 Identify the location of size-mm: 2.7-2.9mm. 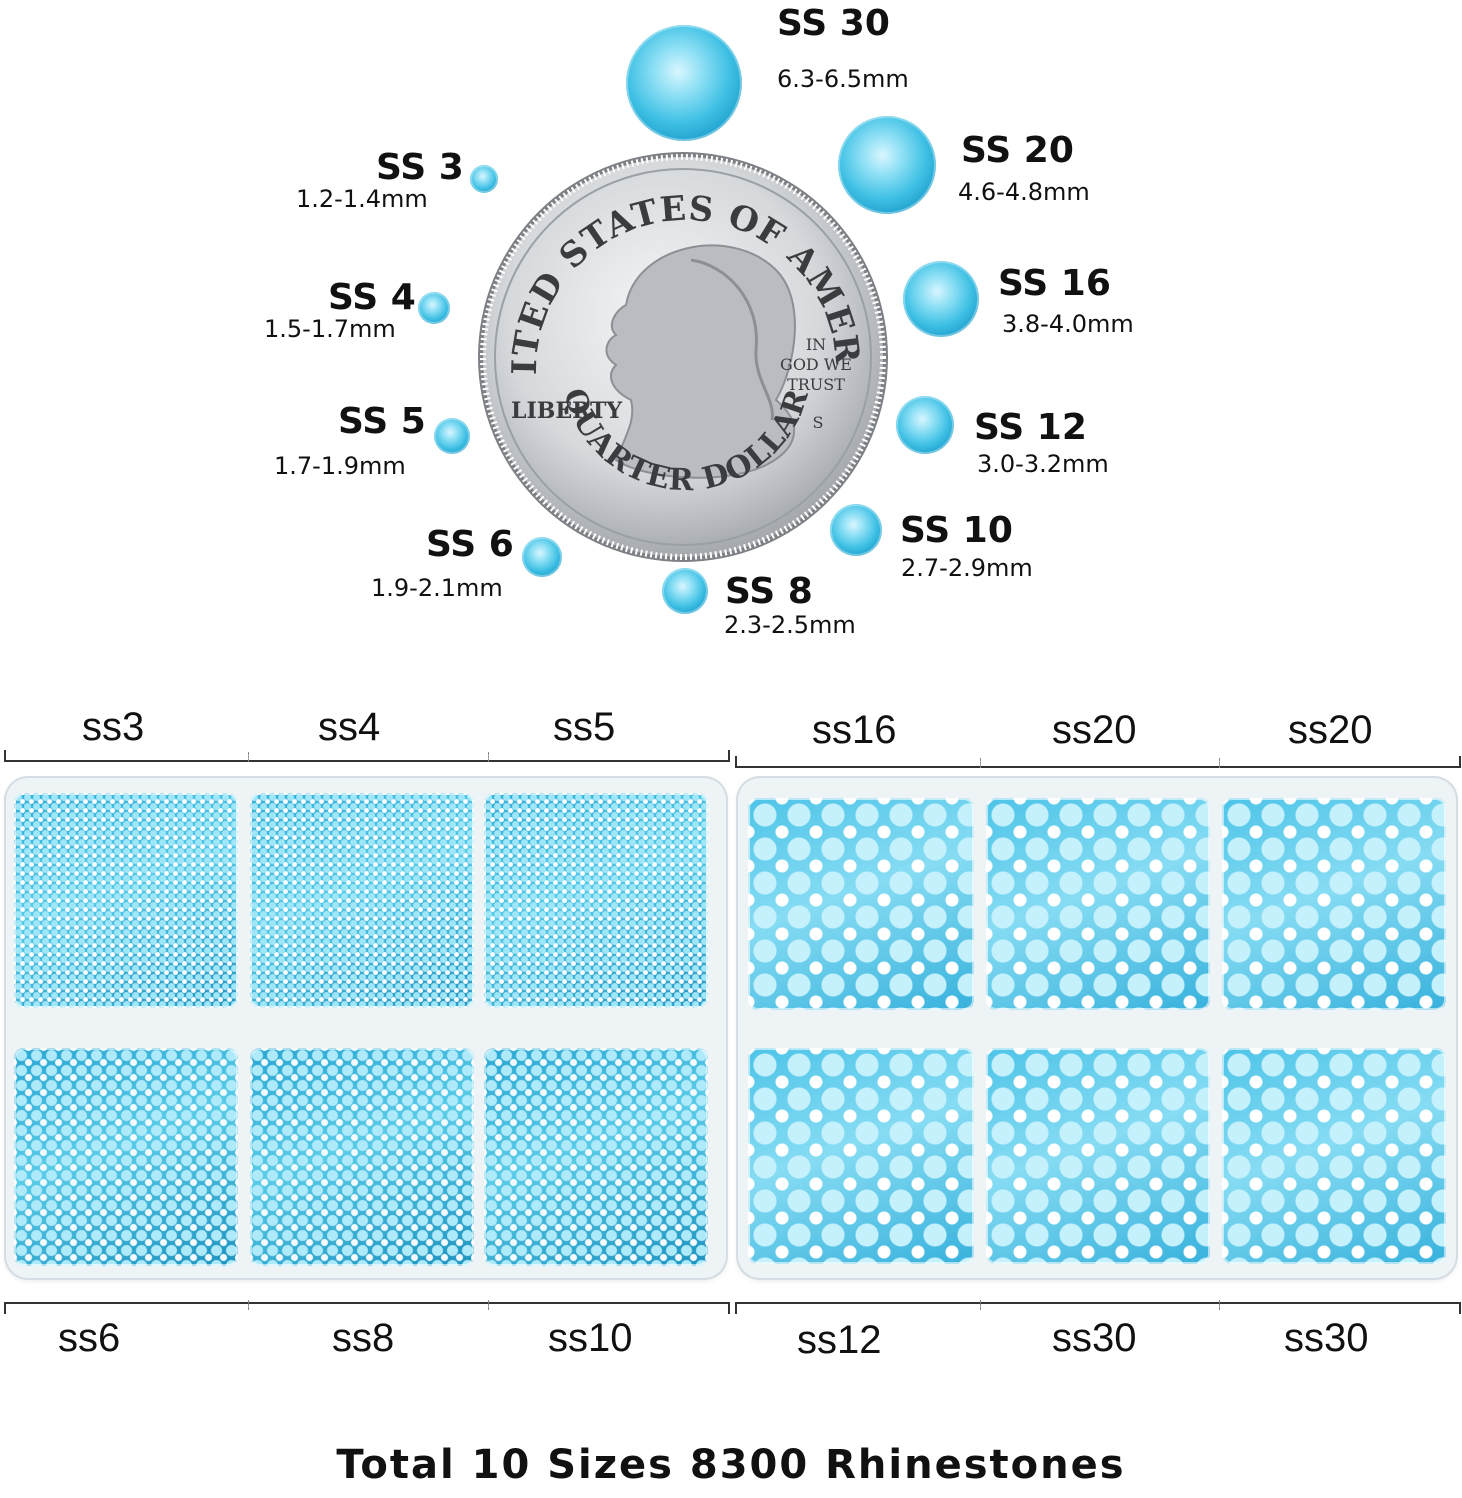
(967, 568).